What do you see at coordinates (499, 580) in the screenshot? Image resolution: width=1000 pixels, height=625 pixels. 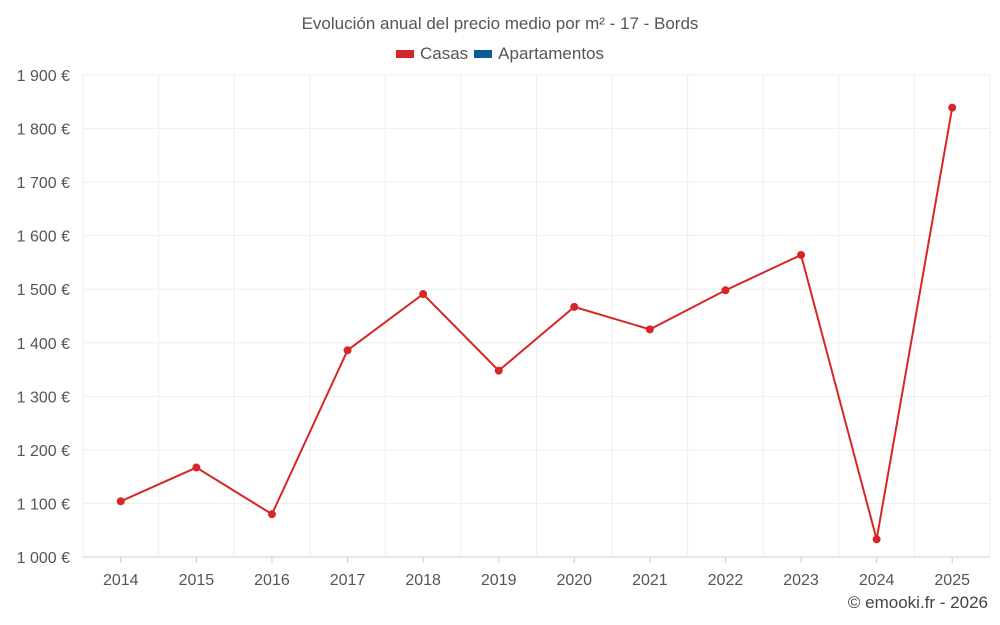 I see `x-tick-label: 2019` at bounding box center [499, 580].